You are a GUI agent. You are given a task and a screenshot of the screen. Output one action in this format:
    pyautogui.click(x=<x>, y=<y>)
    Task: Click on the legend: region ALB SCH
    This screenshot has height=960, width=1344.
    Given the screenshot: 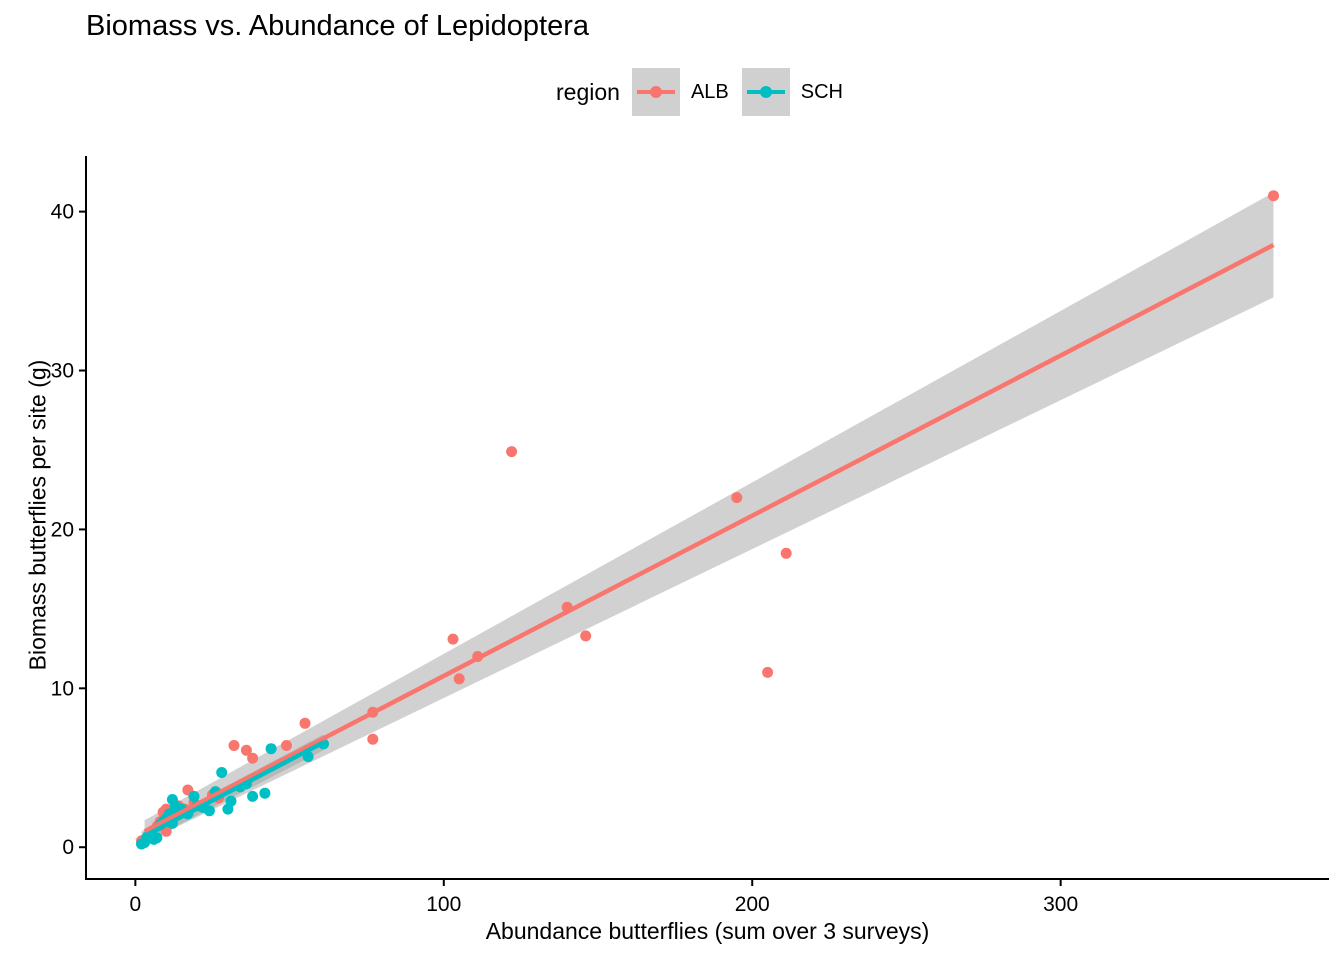 What is the action you would take?
    pyautogui.click(x=706, y=92)
    